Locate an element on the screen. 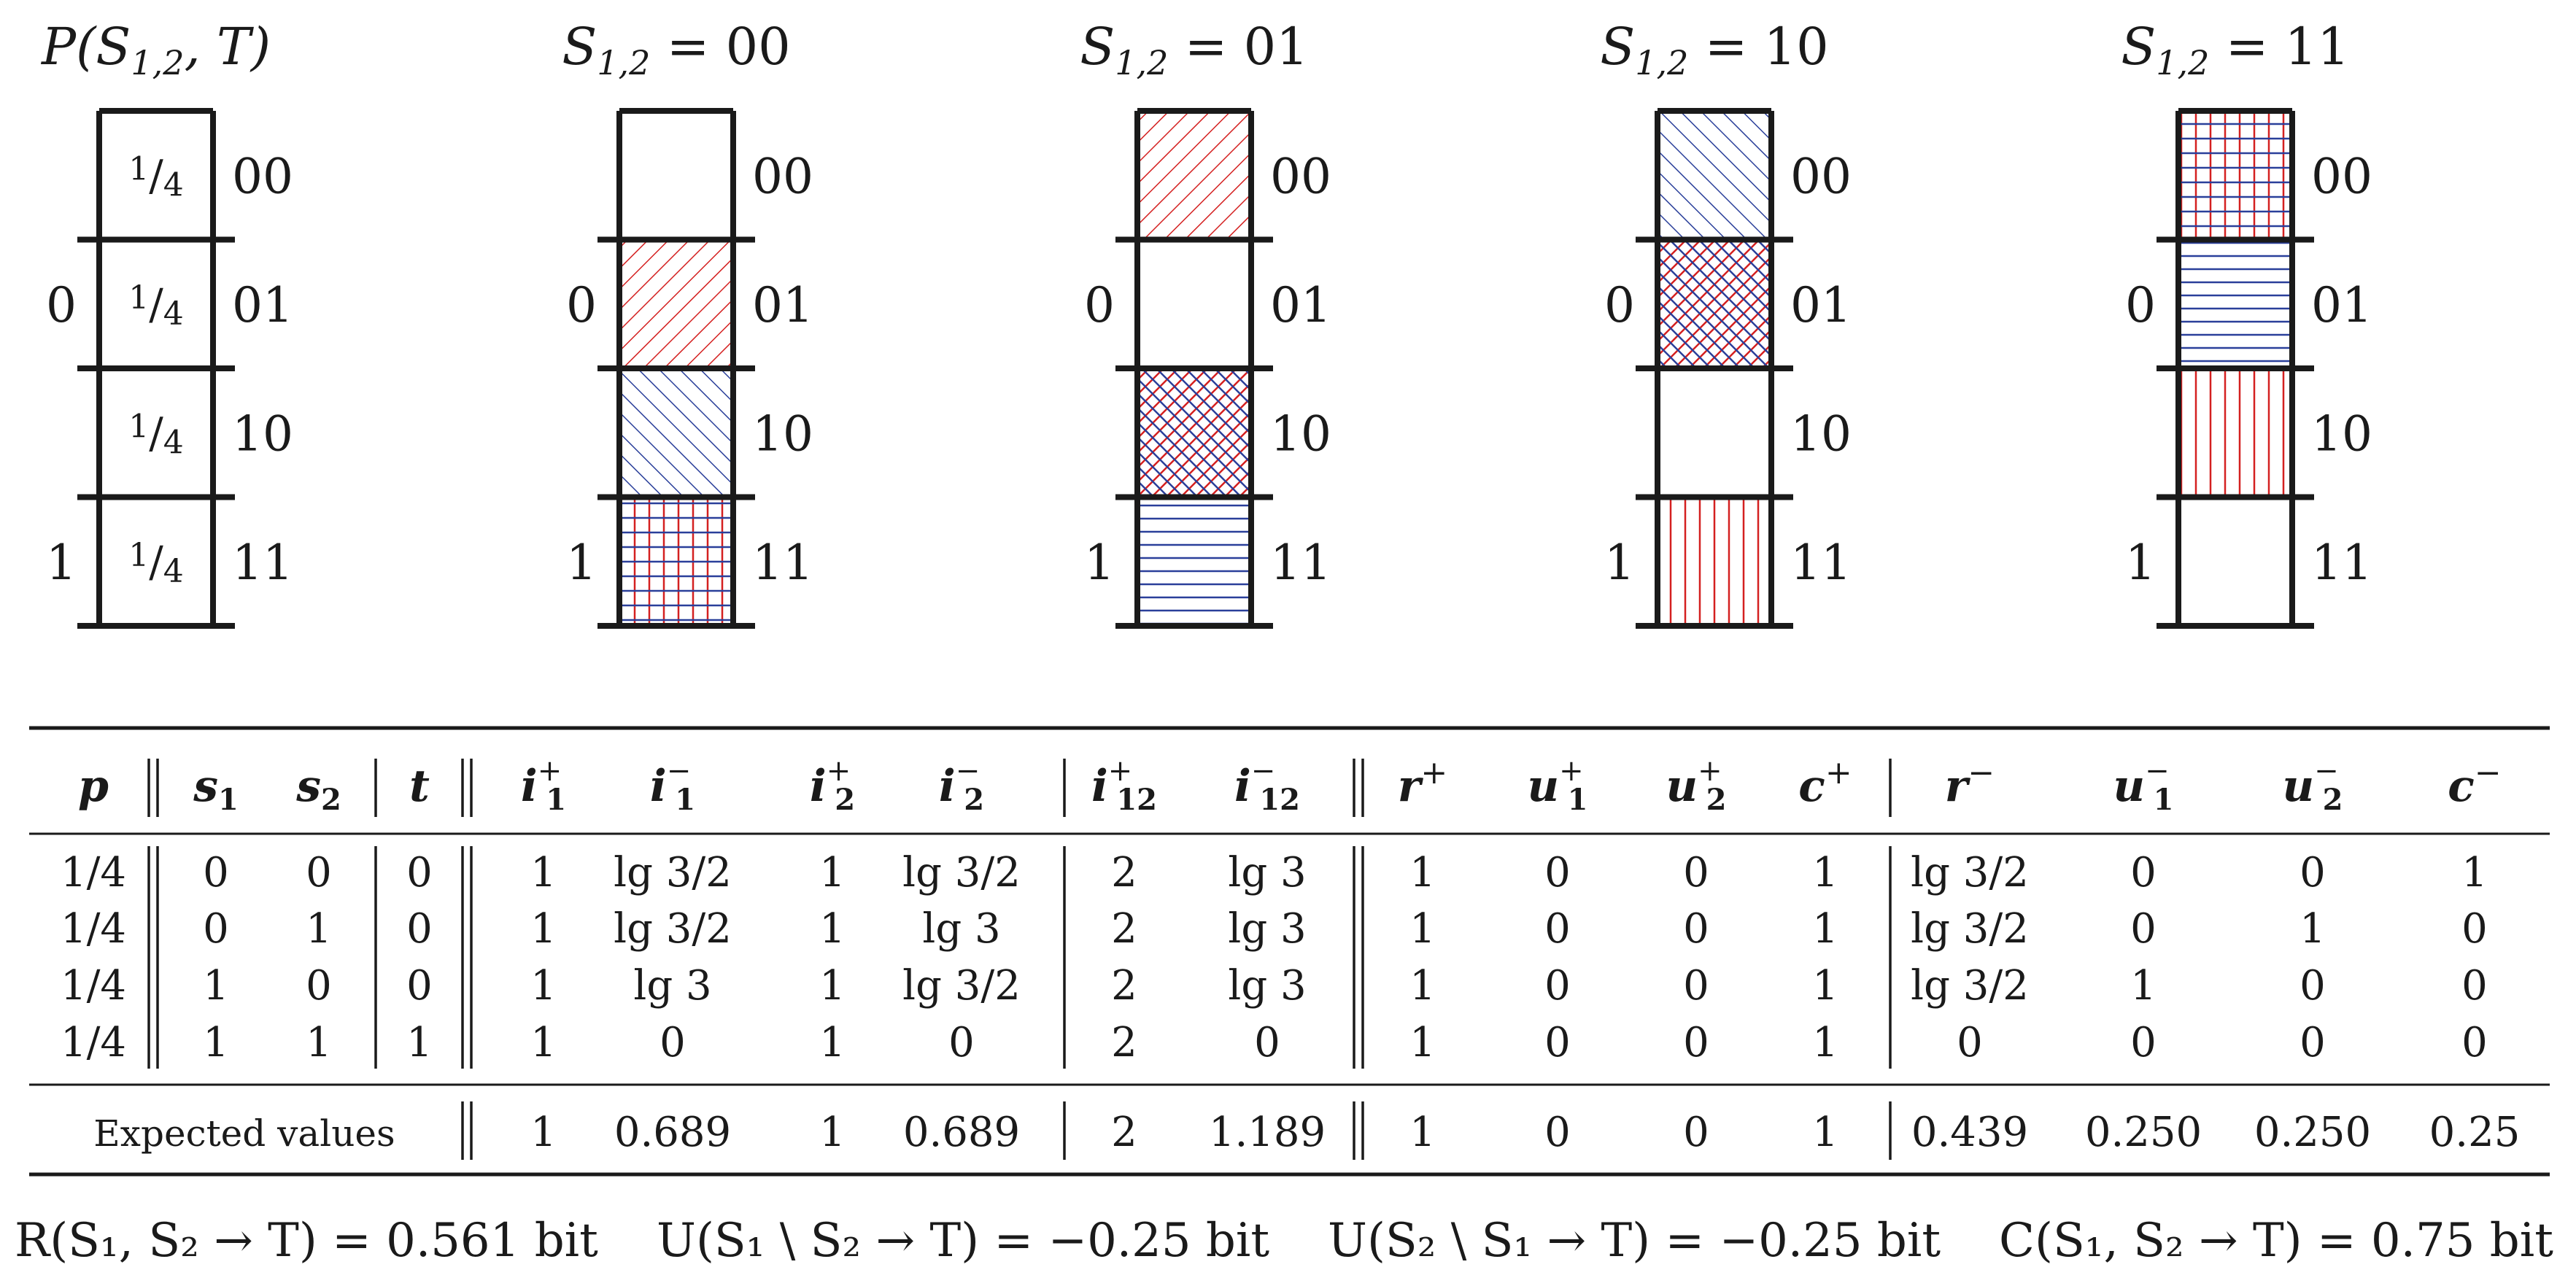 This screenshot has height=1286, width=2576. summary-item: R(S₁, S₂ → T) = 0.561 bit is located at coordinates (306, 1241).